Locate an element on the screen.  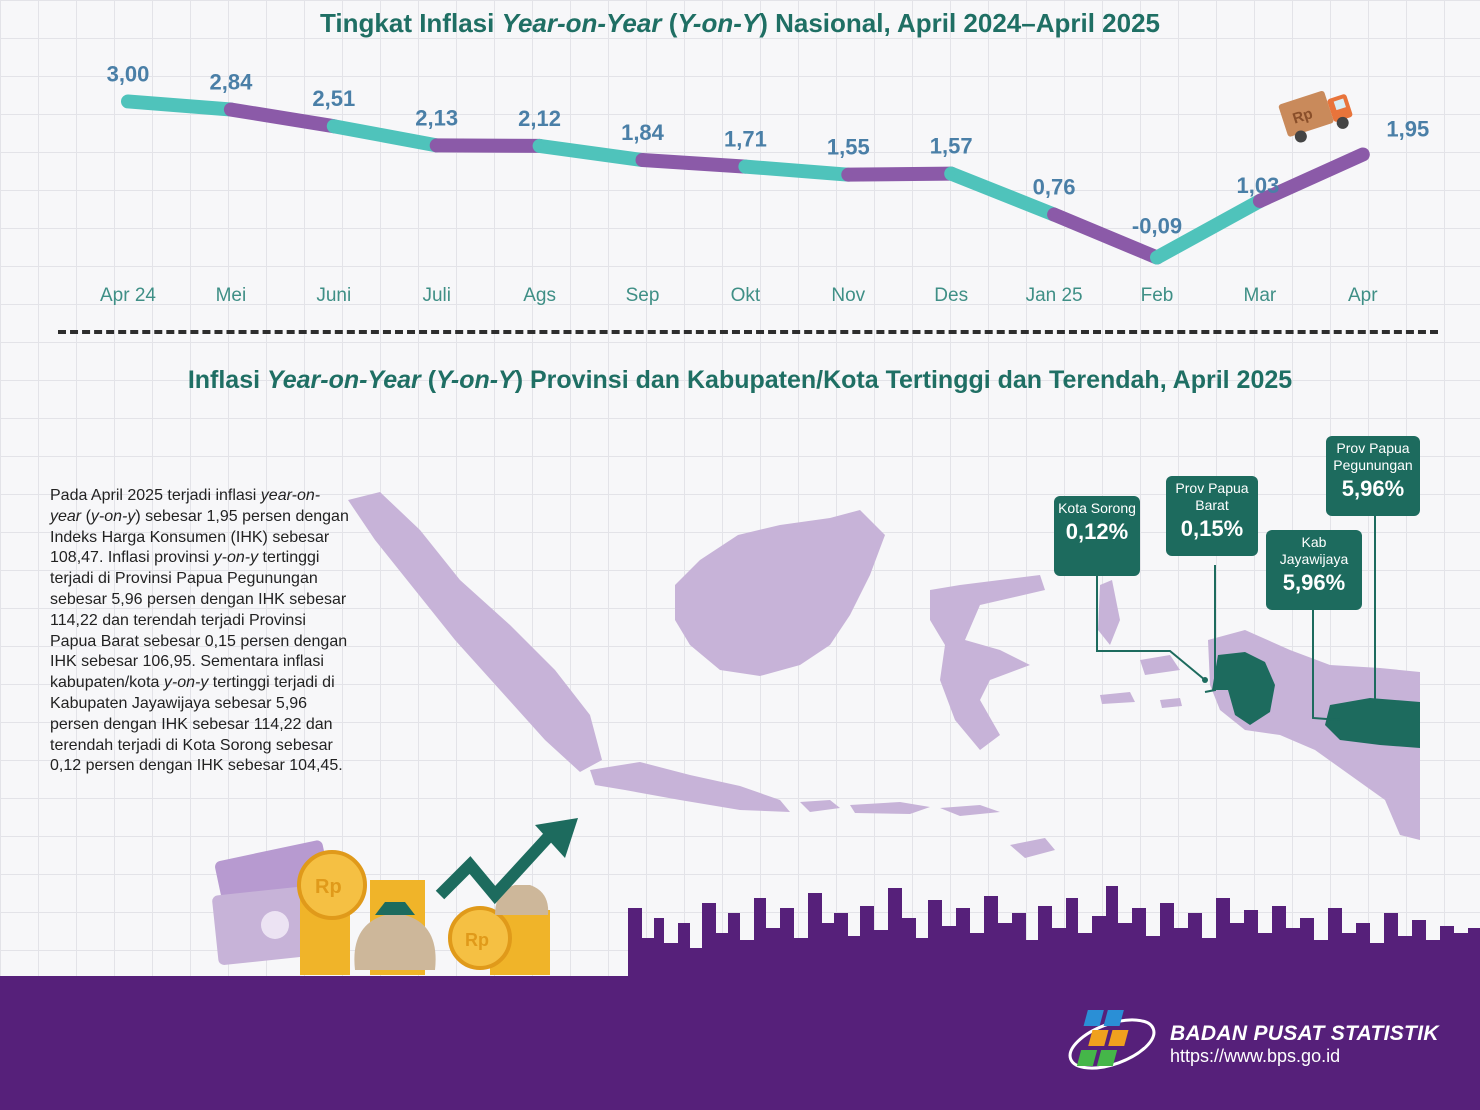
category-label: Jan 25 is located at coordinates (1054, 295).